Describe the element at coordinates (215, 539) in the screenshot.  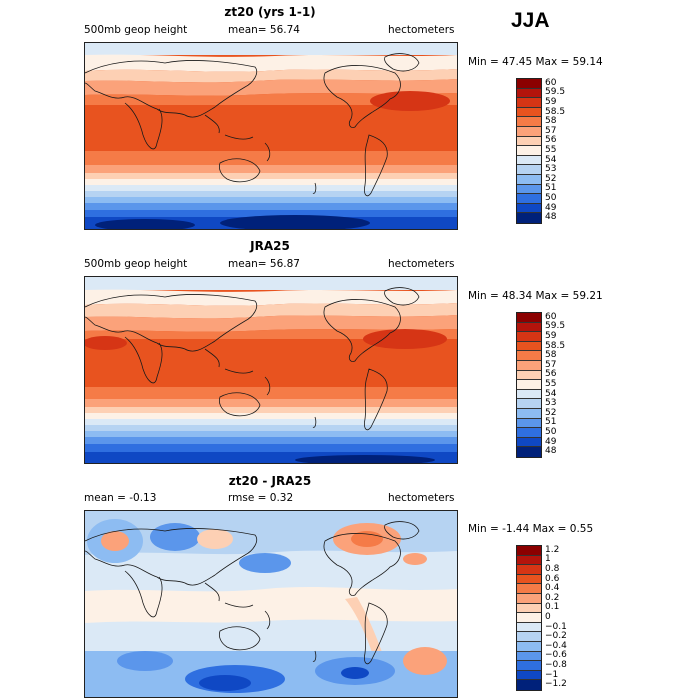
I see `panel3-pos-pacific` at that location.